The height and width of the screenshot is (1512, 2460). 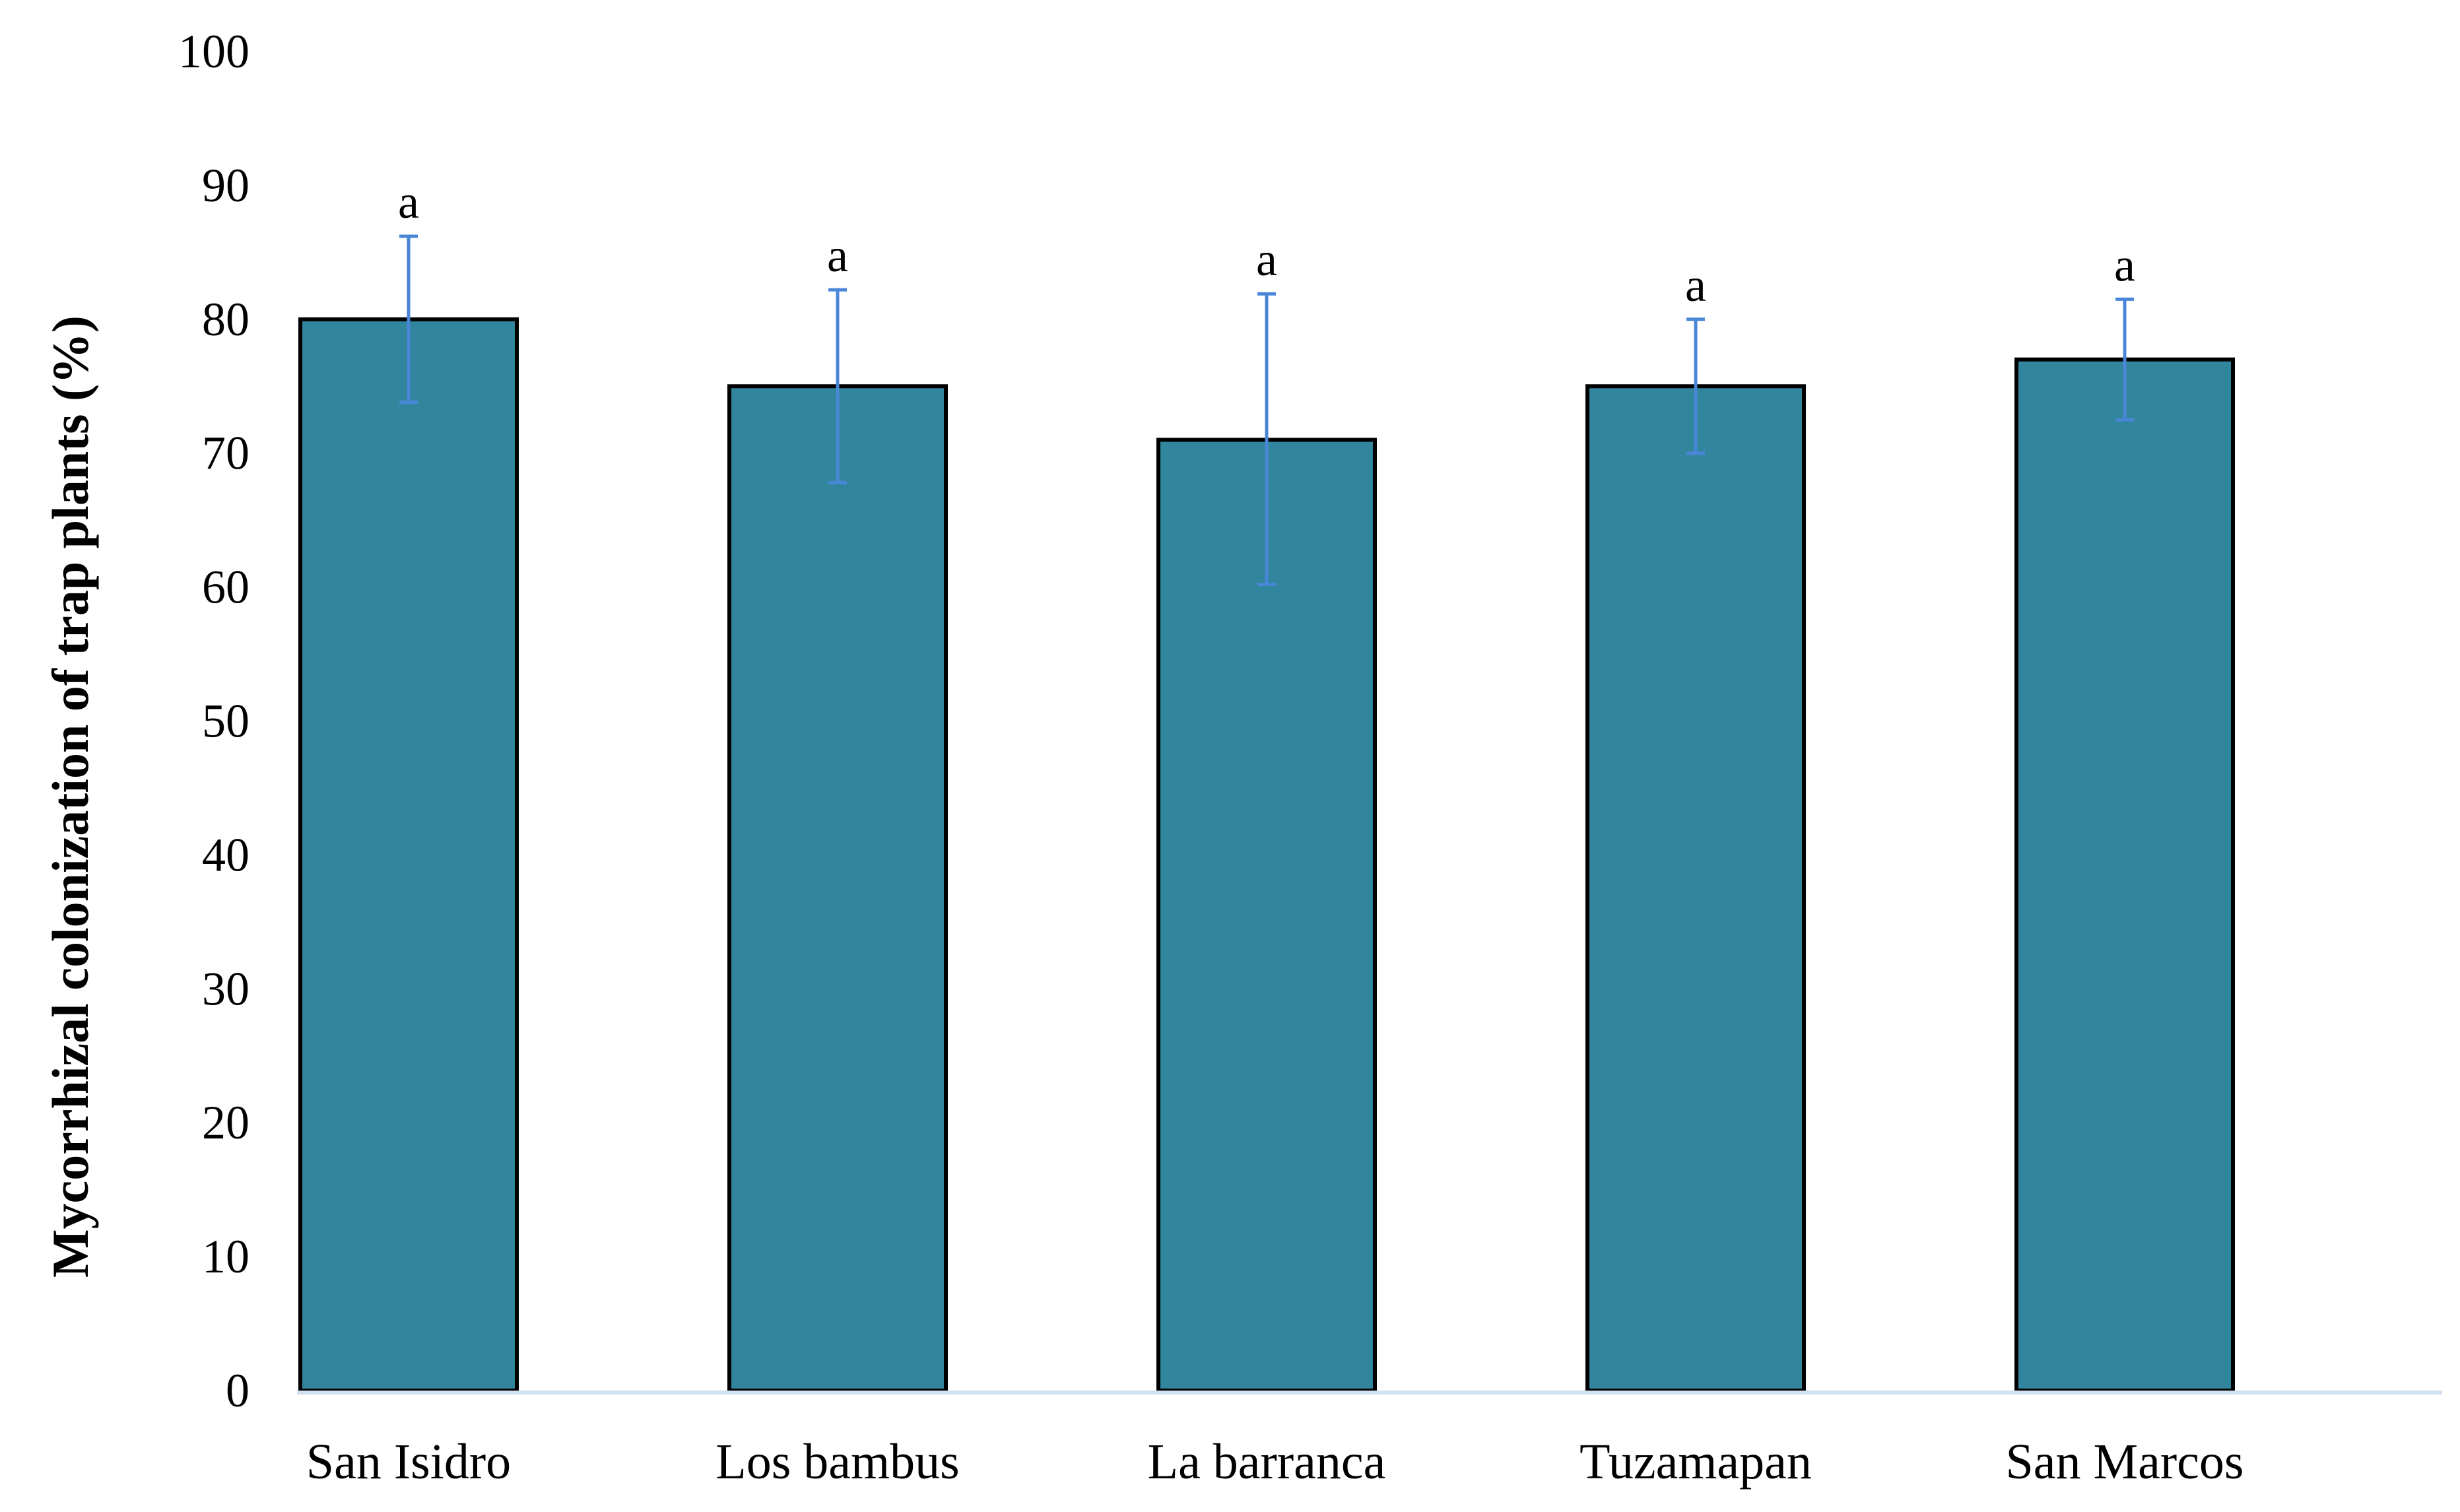 What do you see at coordinates (1267, 1462) in the screenshot?
I see `x-tick-label: La barranca` at bounding box center [1267, 1462].